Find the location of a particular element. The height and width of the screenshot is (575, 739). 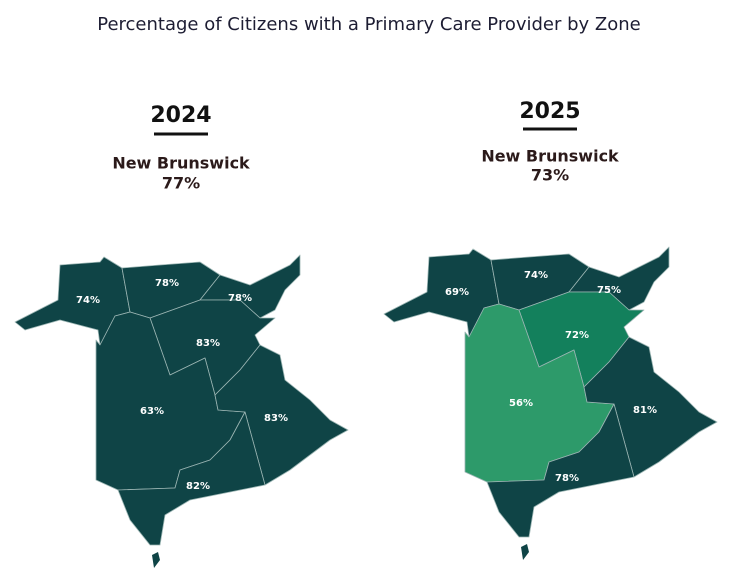

year-heading: 2024 is located at coordinates (180, 115).